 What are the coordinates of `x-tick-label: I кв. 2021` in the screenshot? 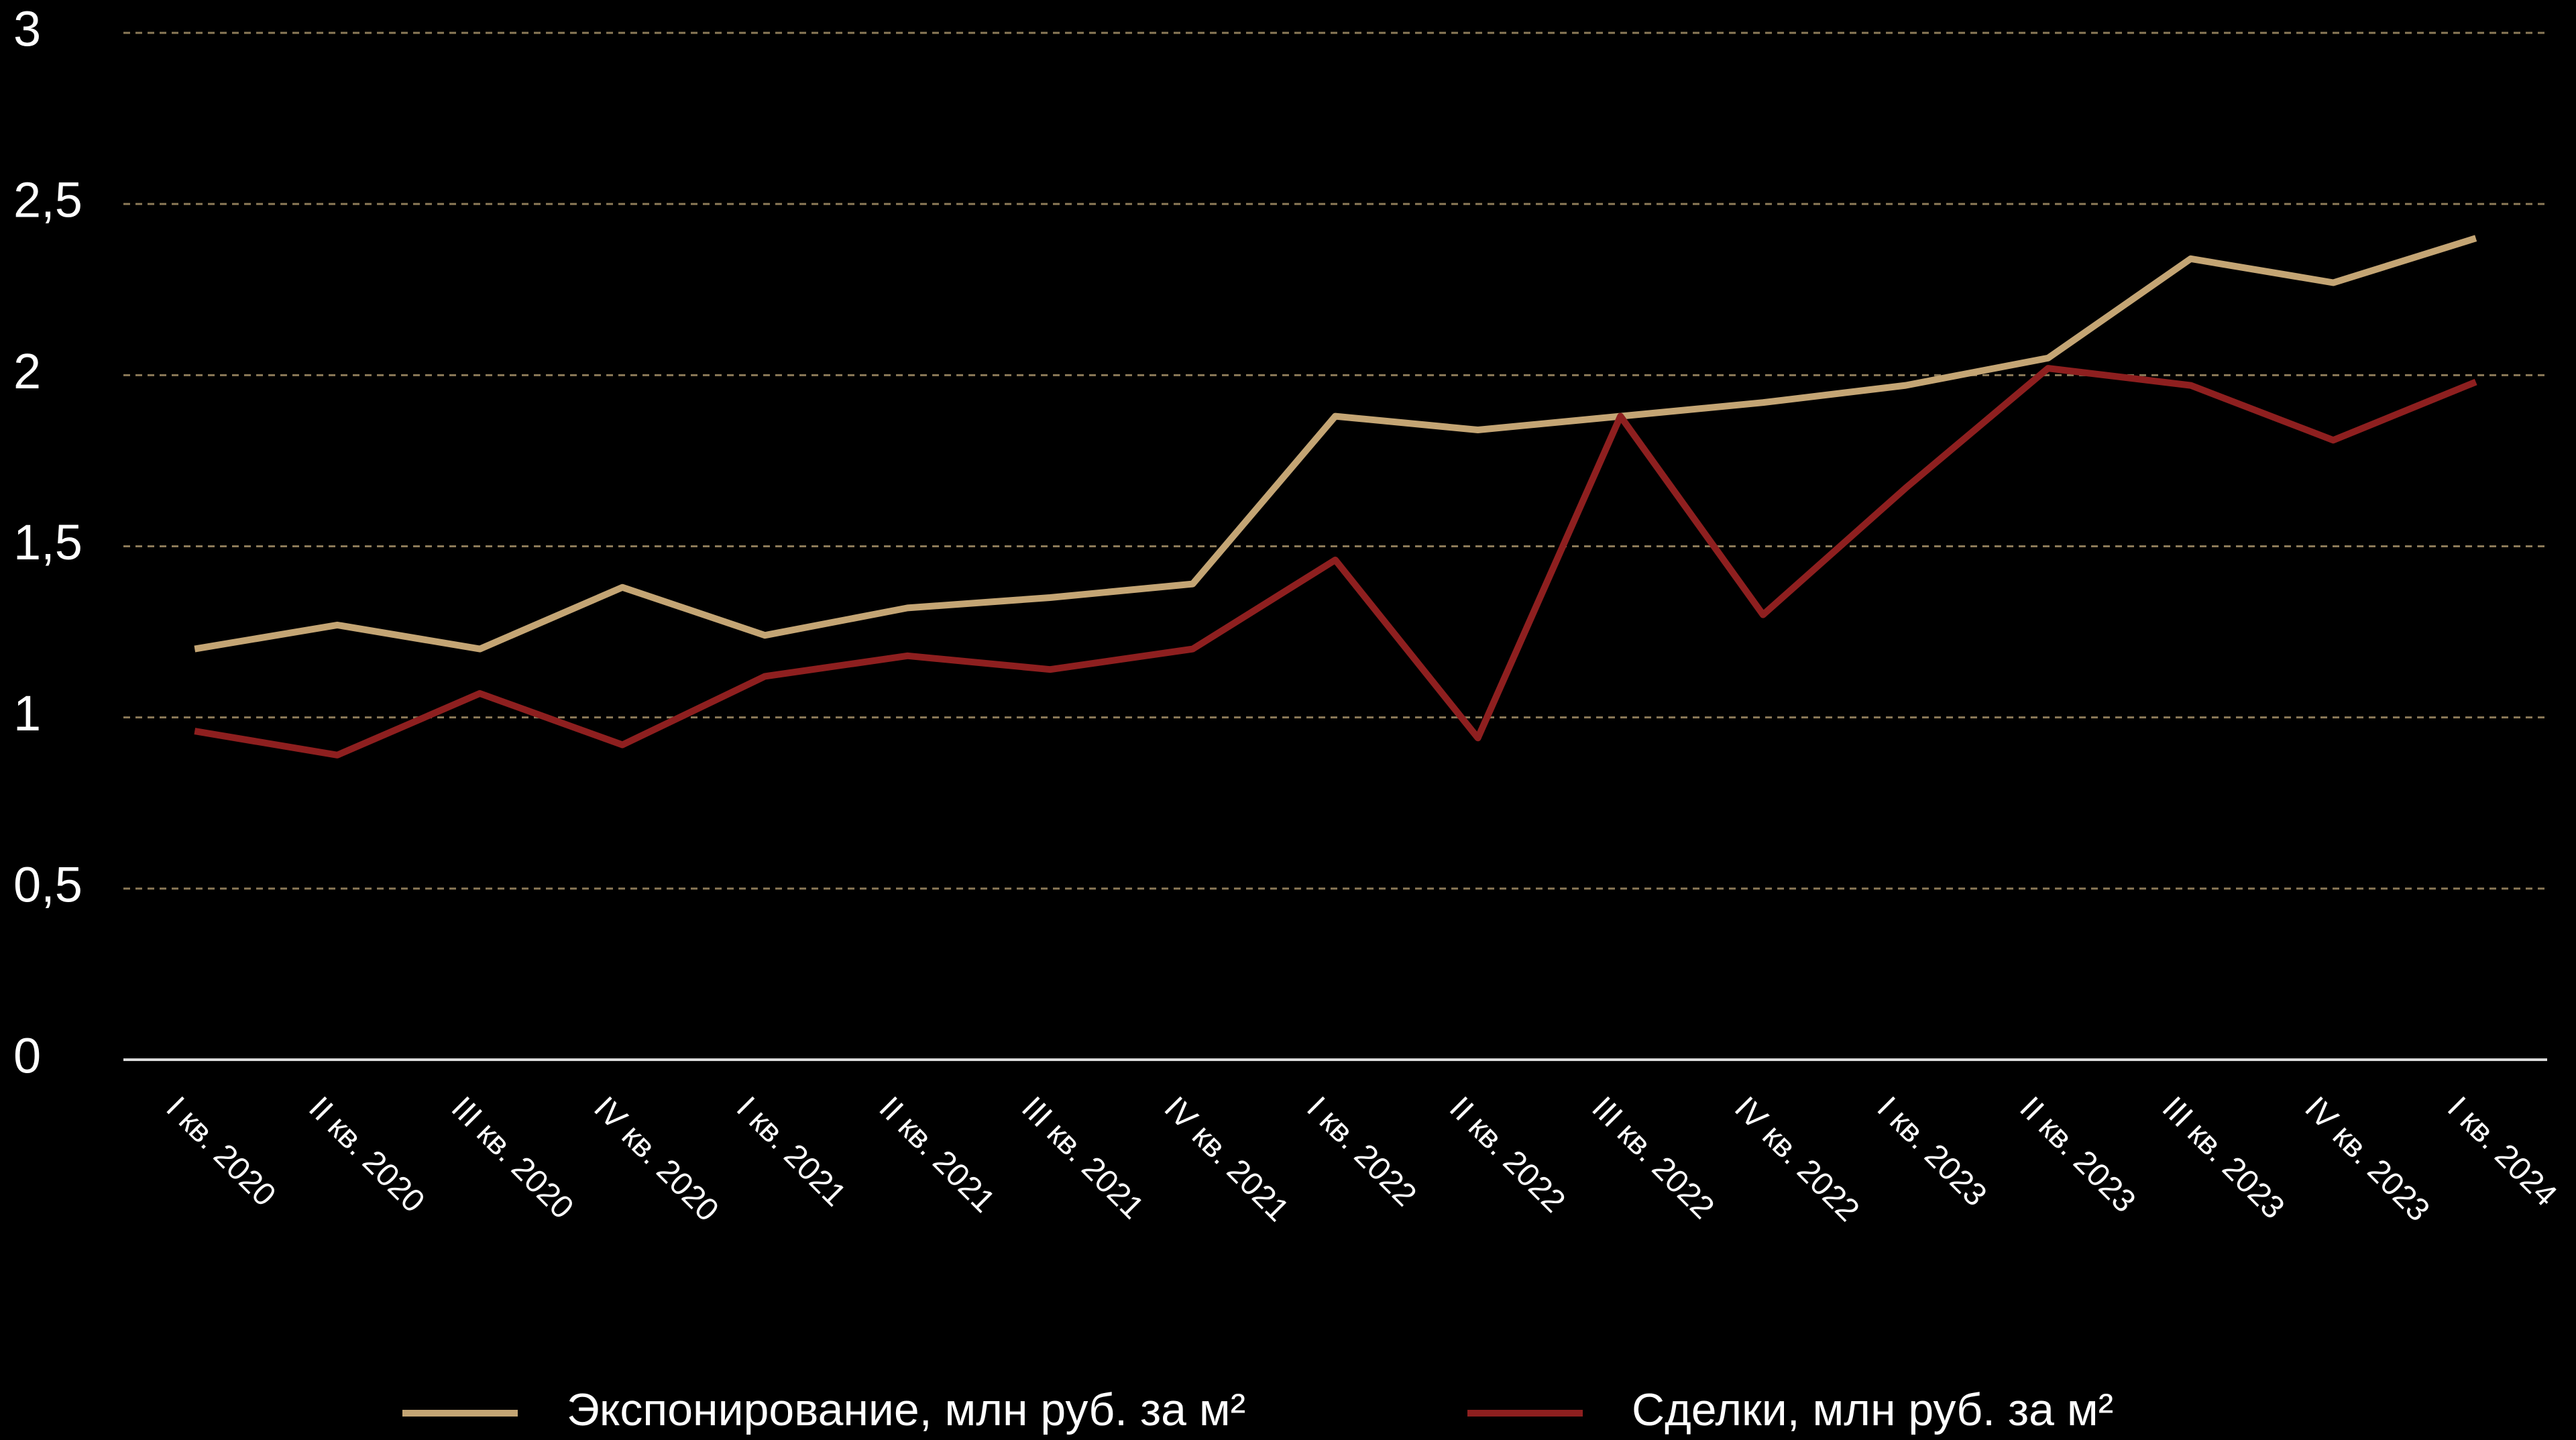 It's located at (791, 1151).